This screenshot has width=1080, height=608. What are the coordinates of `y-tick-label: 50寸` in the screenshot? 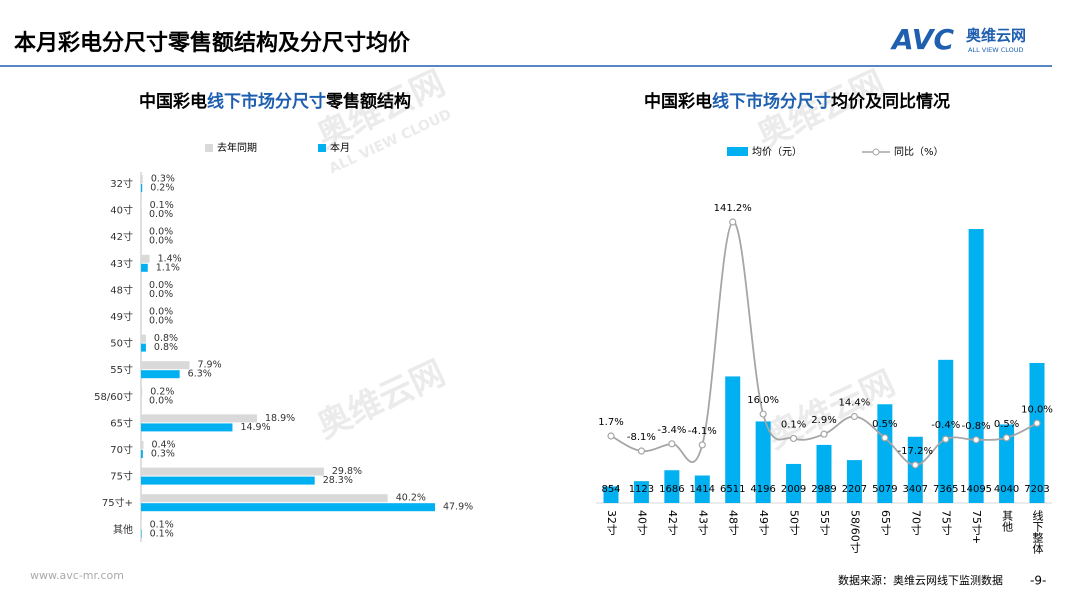 It's located at (121, 343).